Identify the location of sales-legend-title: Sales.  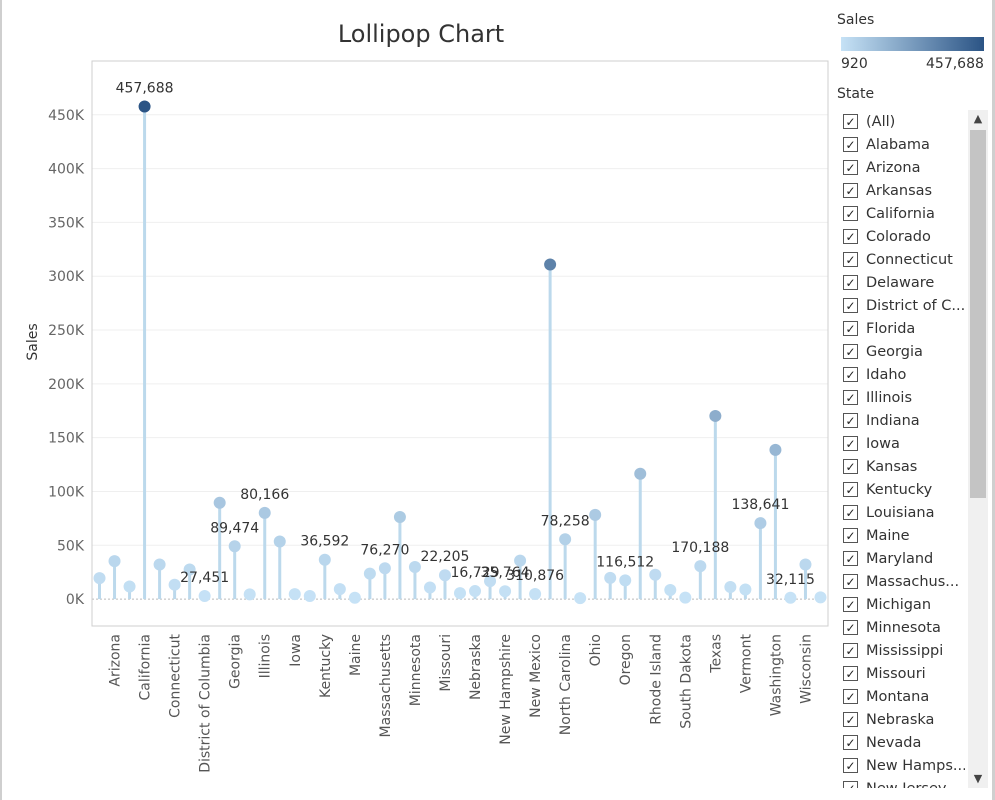
(856, 20).